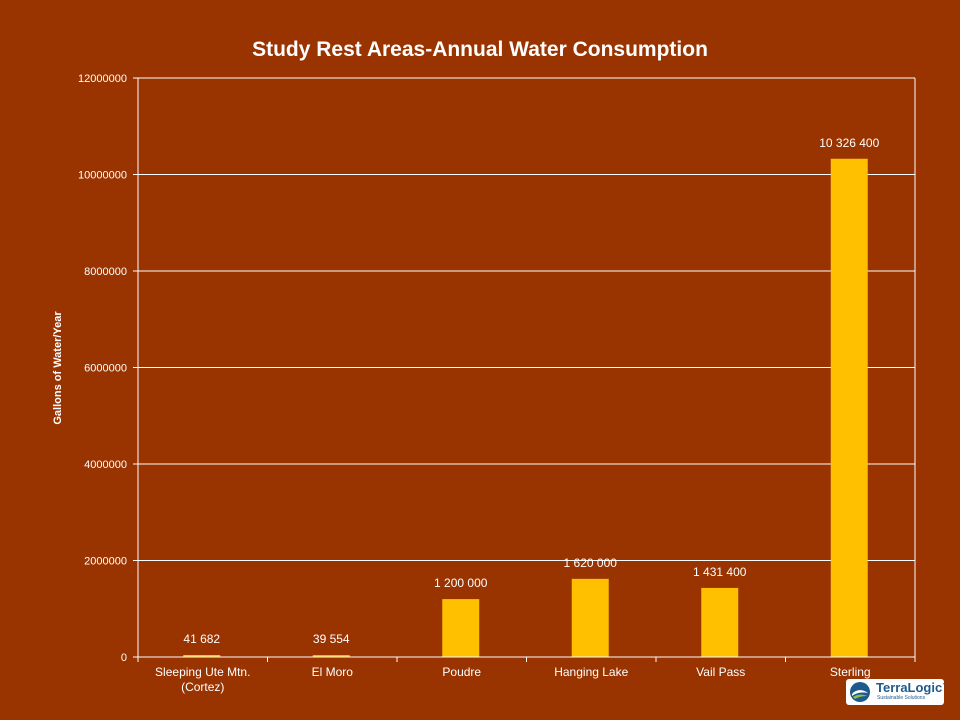 The height and width of the screenshot is (720, 960). Describe the element at coordinates (201, 639) in the screenshot. I see `data-label: 41 682` at that location.